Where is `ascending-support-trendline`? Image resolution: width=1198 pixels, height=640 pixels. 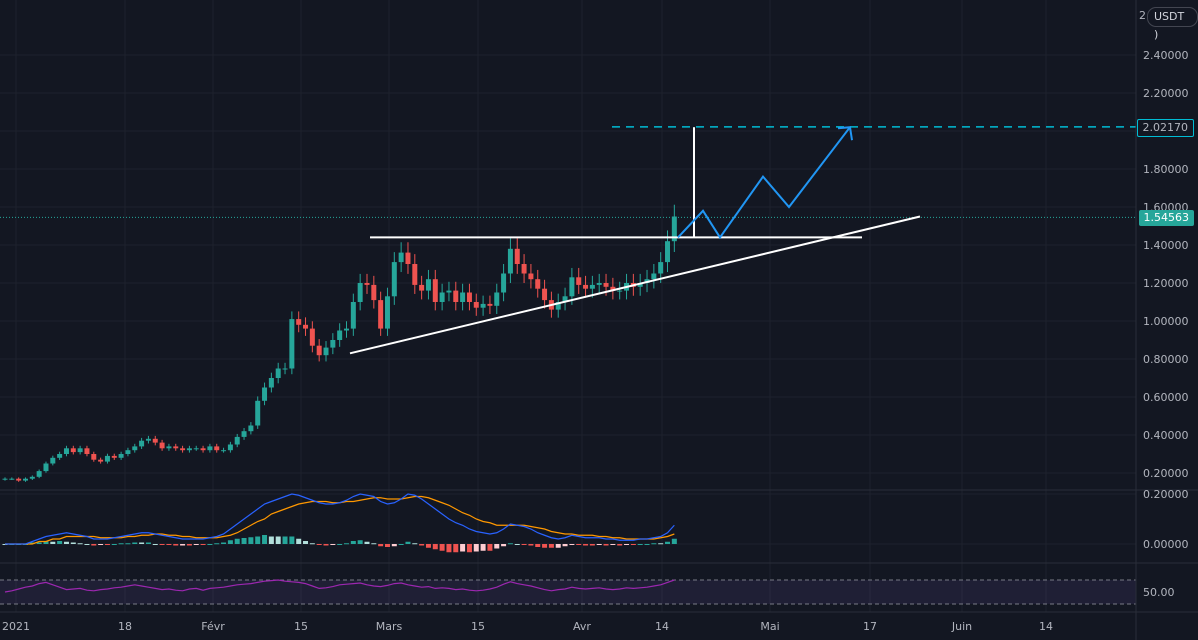
ascending-support-trendline is located at coordinates (635, 285).